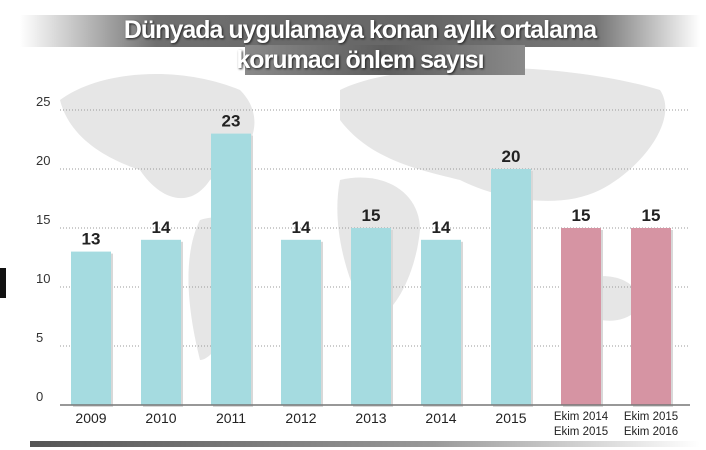 The height and width of the screenshot is (450, 706). What do you see at coordinates (39, 396) in the screenshot?
I see `y-tick-label: 0` at bounding box center [39, 396].